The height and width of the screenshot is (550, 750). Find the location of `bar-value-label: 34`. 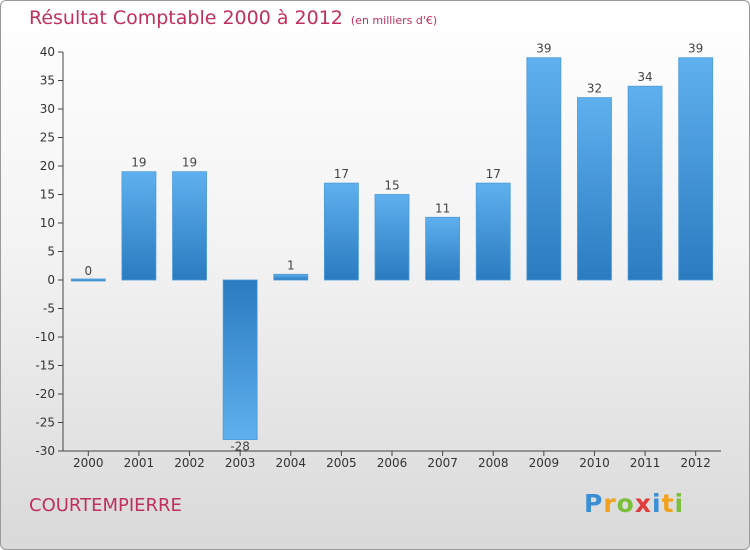

bar-value-label: 34 is located at coordinates (644, 77).